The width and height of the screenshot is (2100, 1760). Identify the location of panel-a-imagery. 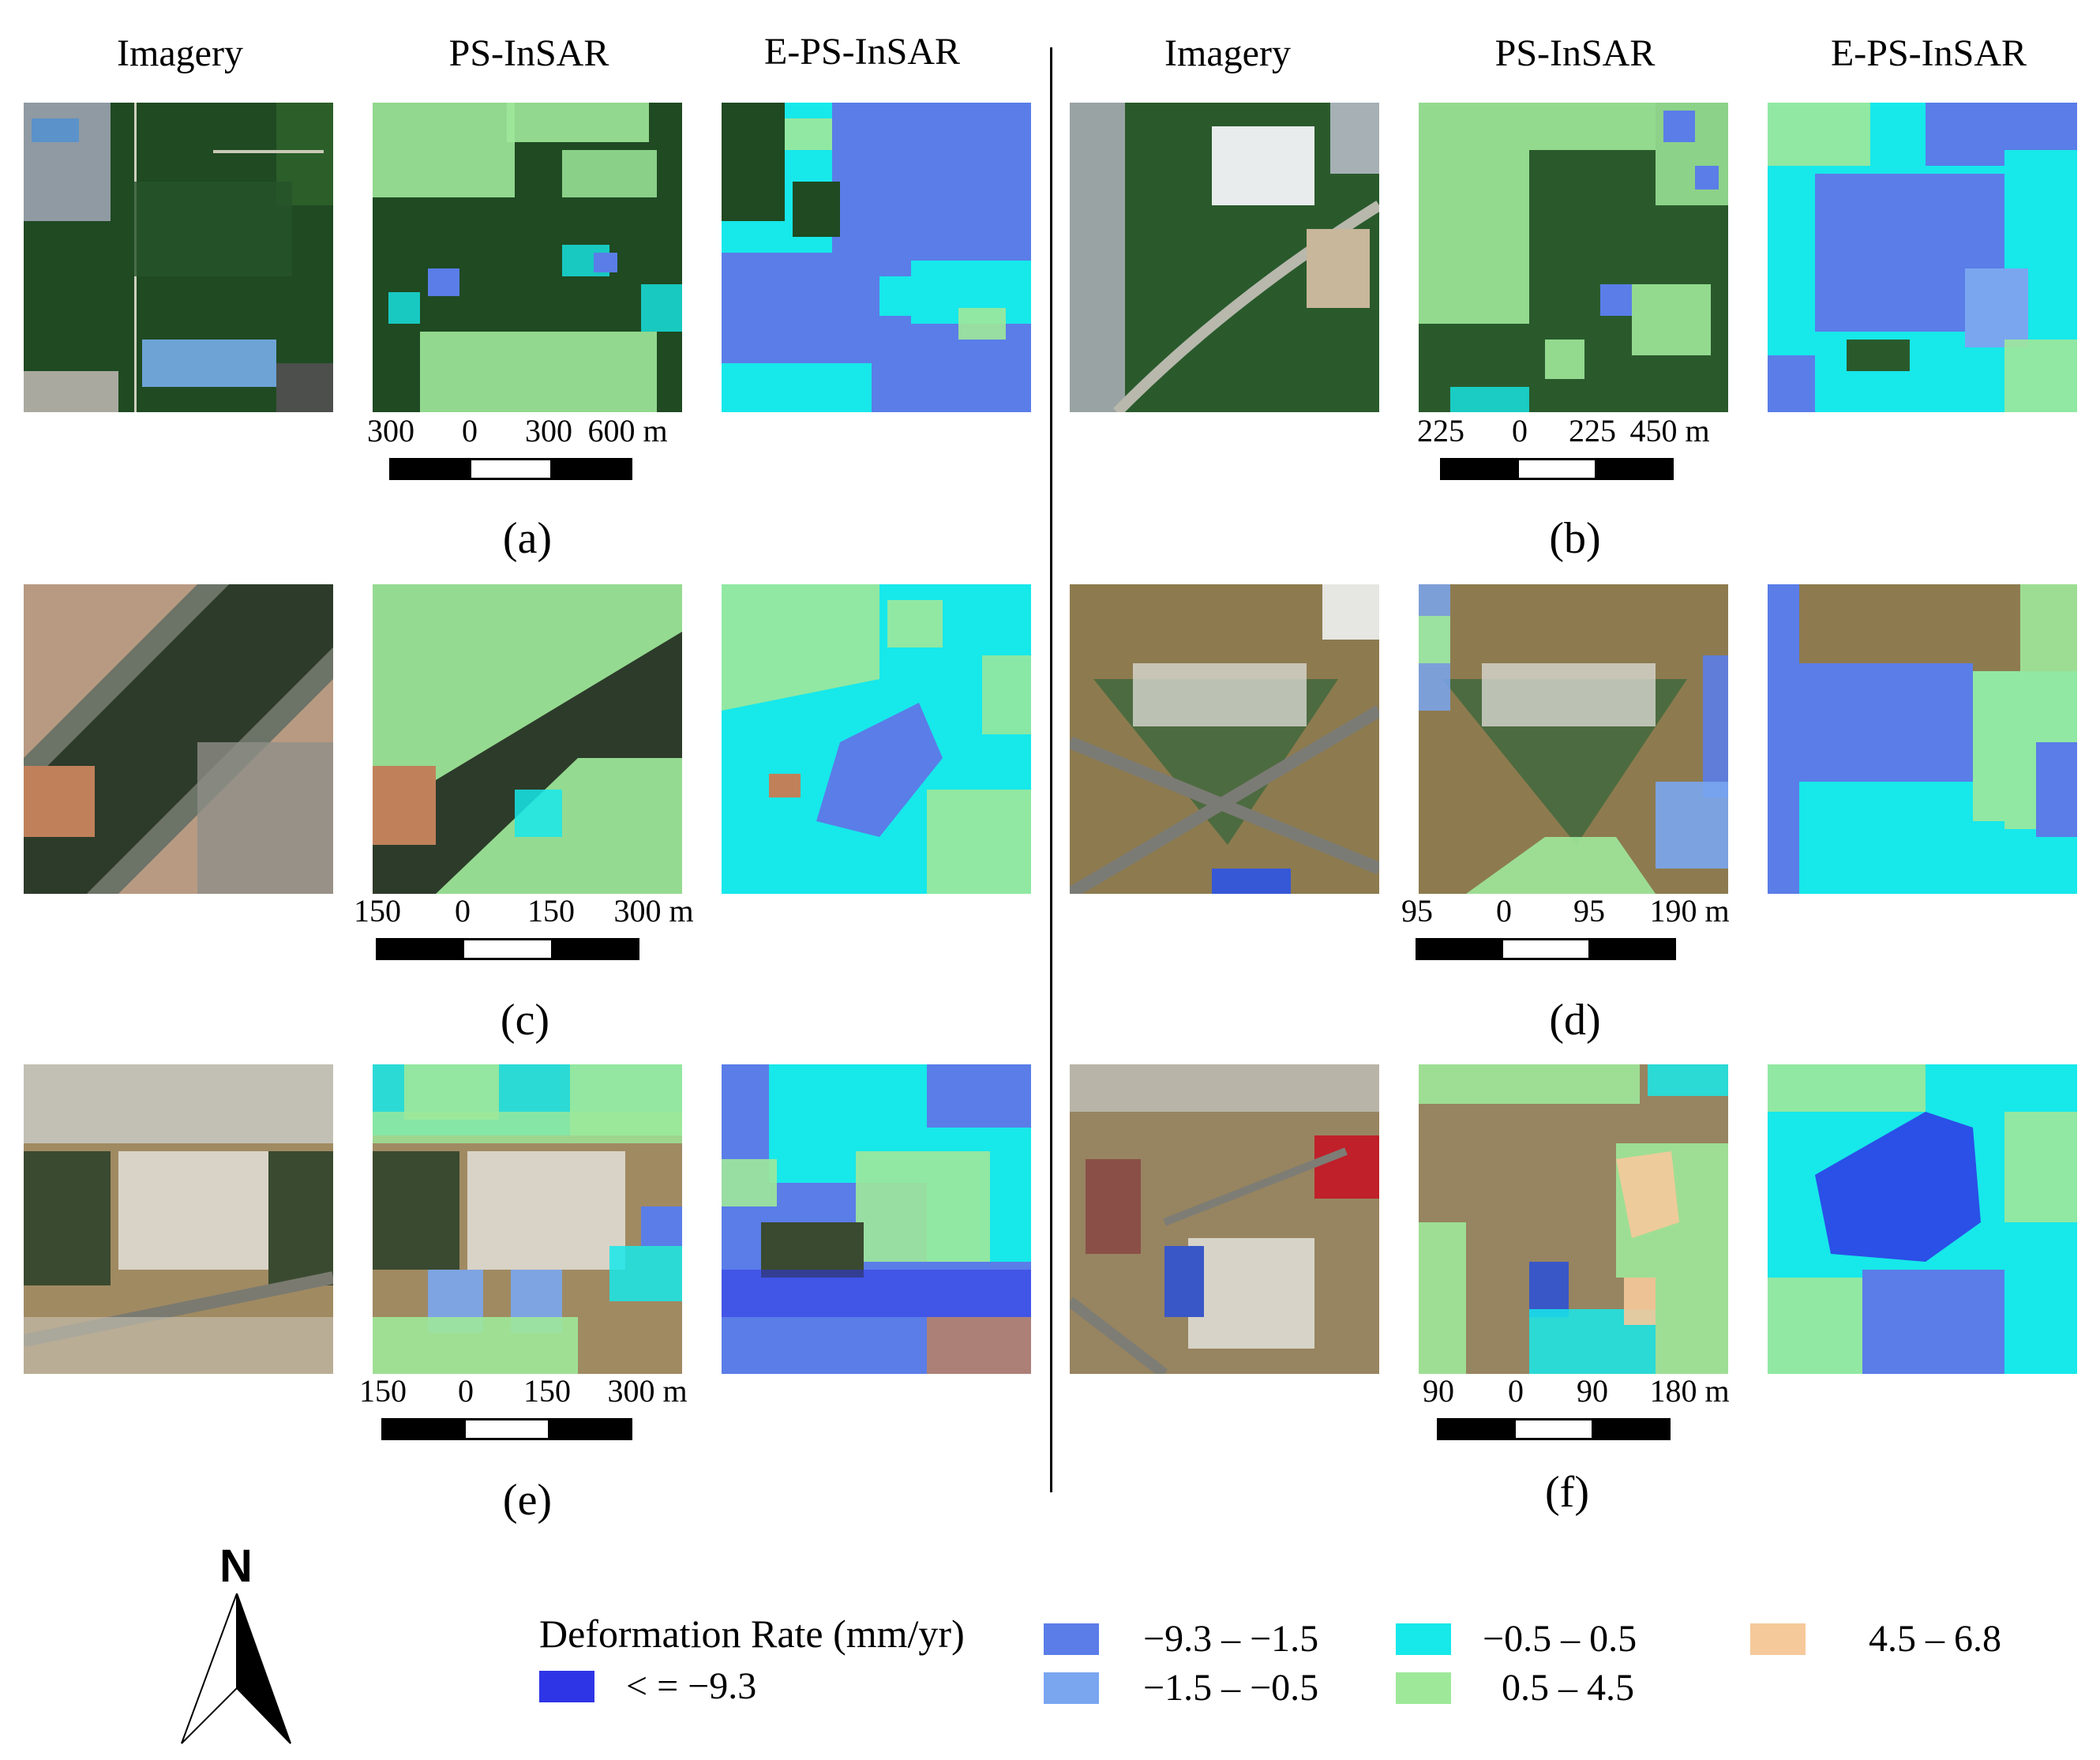
(178, 257).